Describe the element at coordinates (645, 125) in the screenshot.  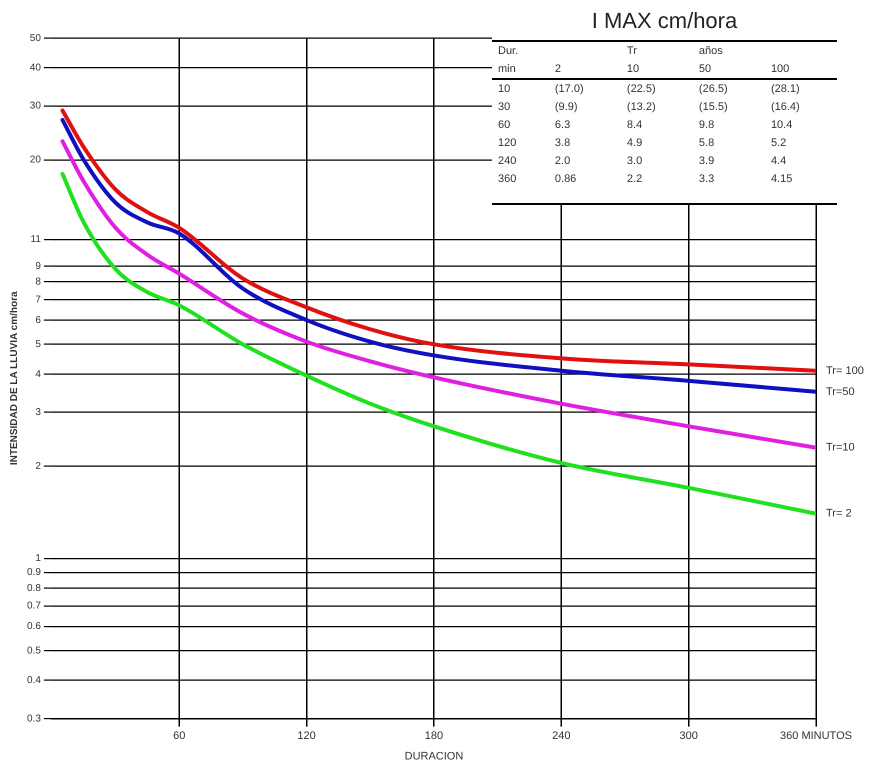
I see `text: 60 6.3 8.4 9.8 10.4` at that location.